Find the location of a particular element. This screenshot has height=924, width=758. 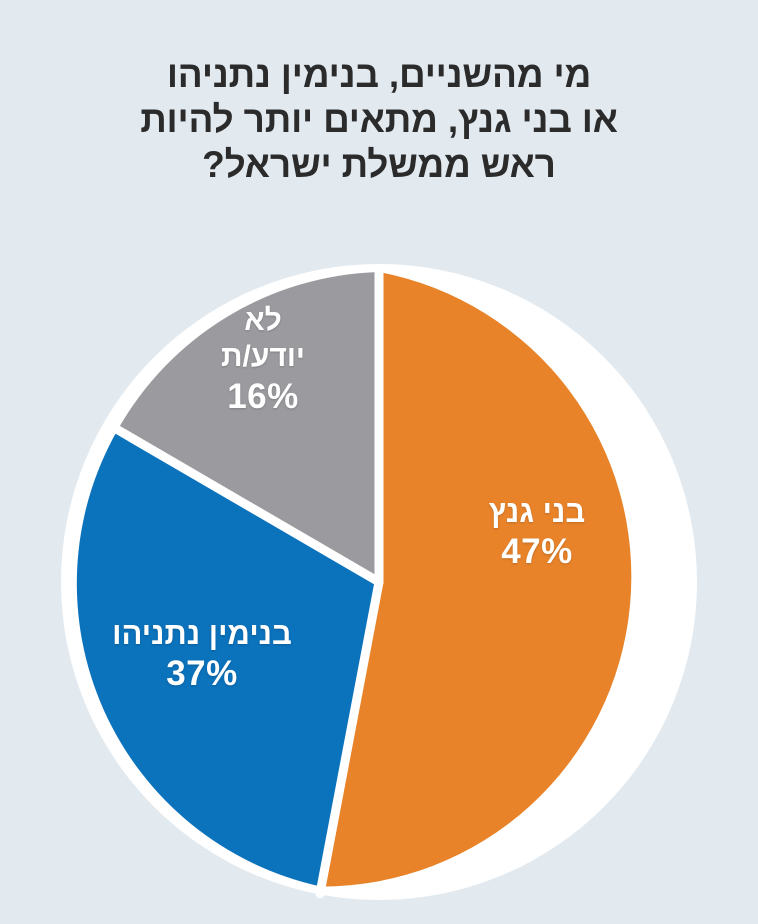

chart-title-line-1: מי מהשניים, בנימין נתניהו is located at coordinates (379, 74).